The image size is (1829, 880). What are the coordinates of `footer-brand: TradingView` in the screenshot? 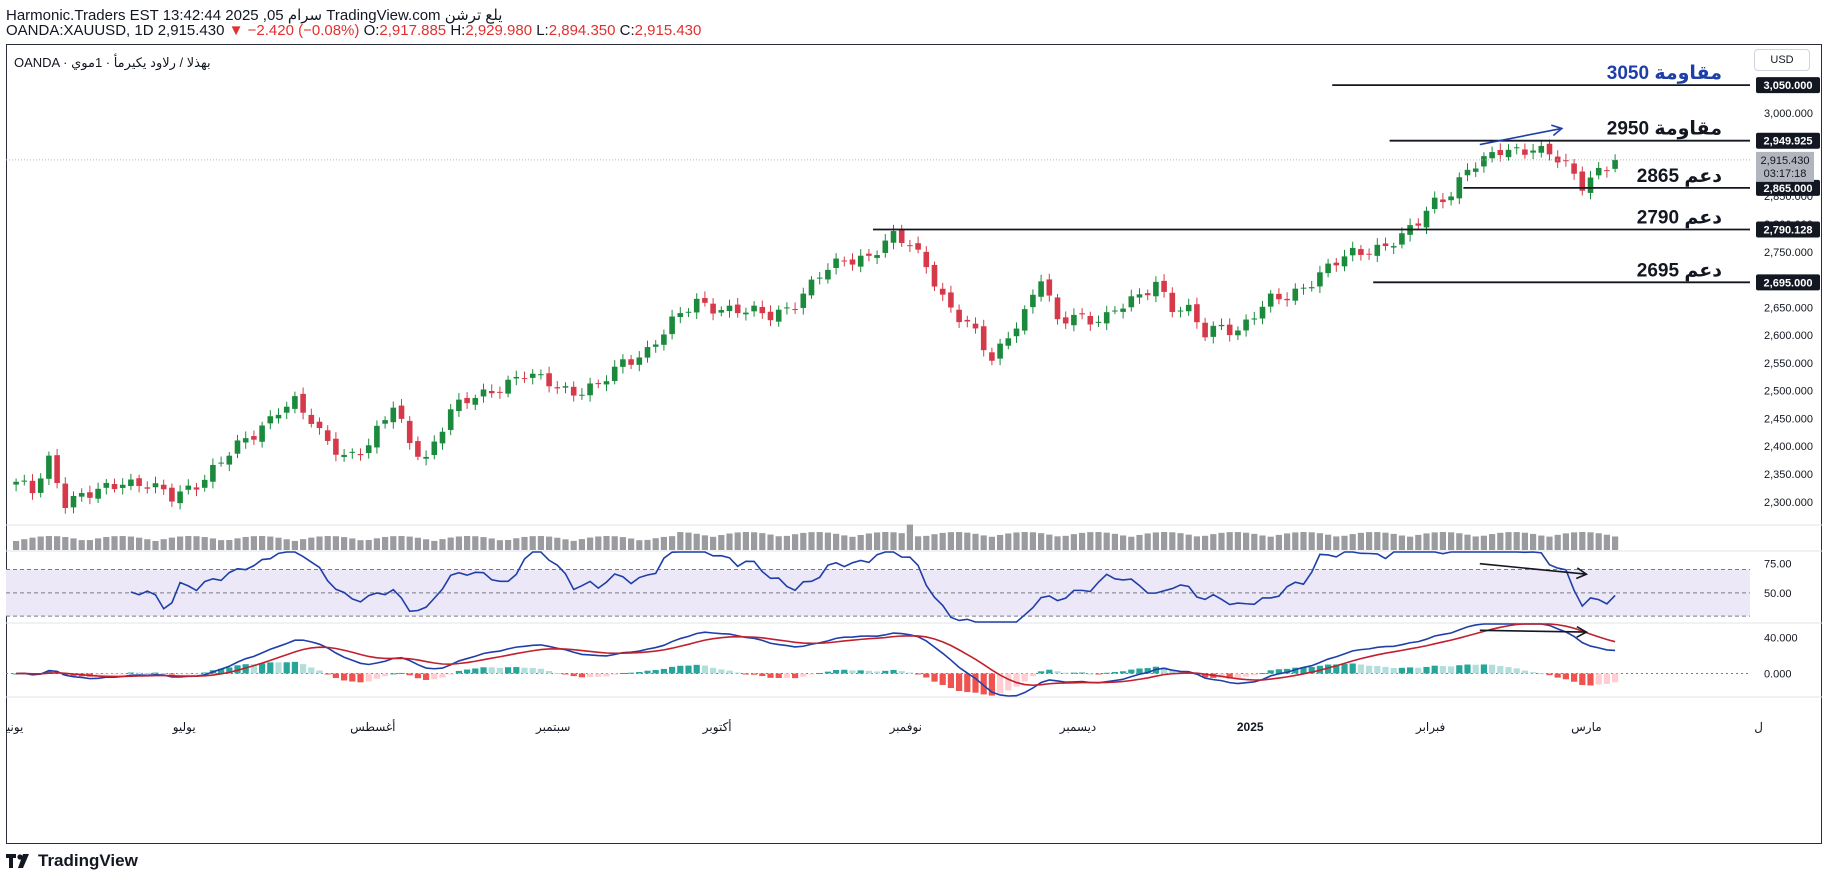 It's located at (72, 861).